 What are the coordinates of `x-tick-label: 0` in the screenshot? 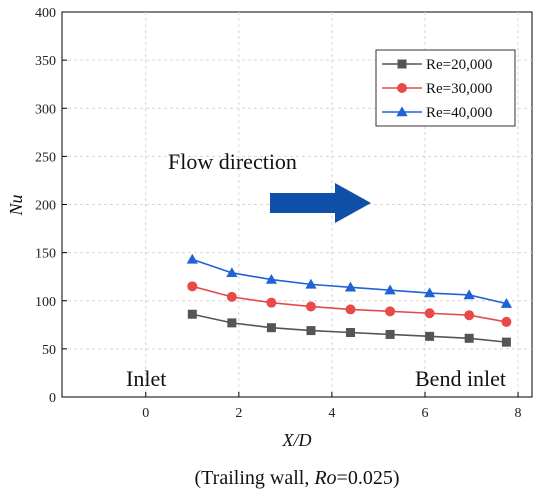 It's located at (145, 413).